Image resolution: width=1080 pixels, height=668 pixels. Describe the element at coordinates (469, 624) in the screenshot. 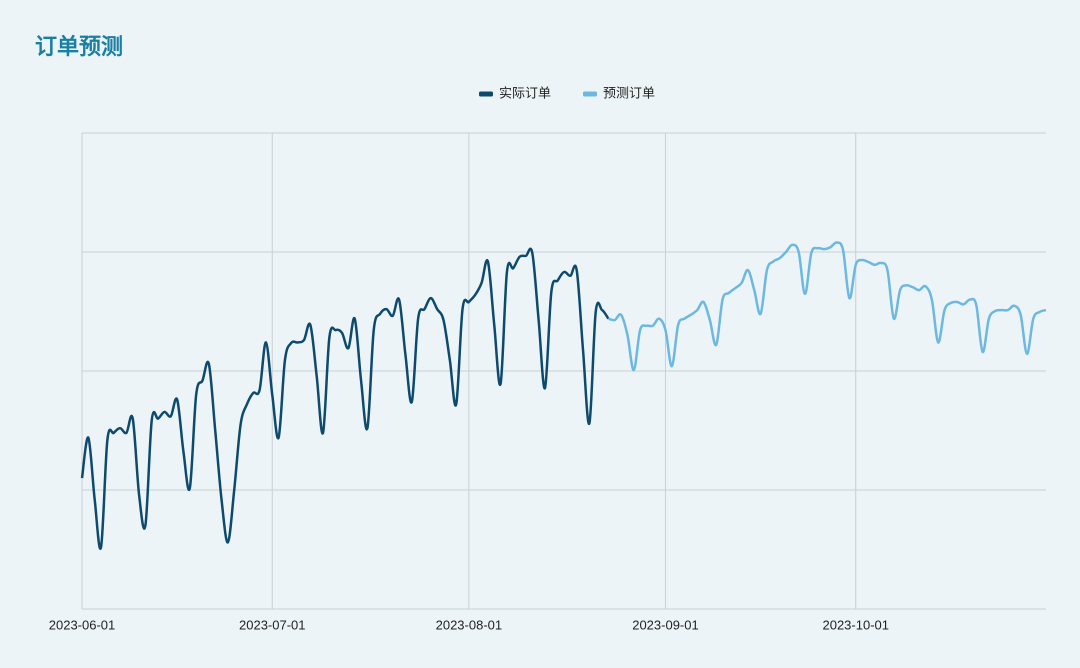

I see `x-tick-label: 2023-08-01` at that location.